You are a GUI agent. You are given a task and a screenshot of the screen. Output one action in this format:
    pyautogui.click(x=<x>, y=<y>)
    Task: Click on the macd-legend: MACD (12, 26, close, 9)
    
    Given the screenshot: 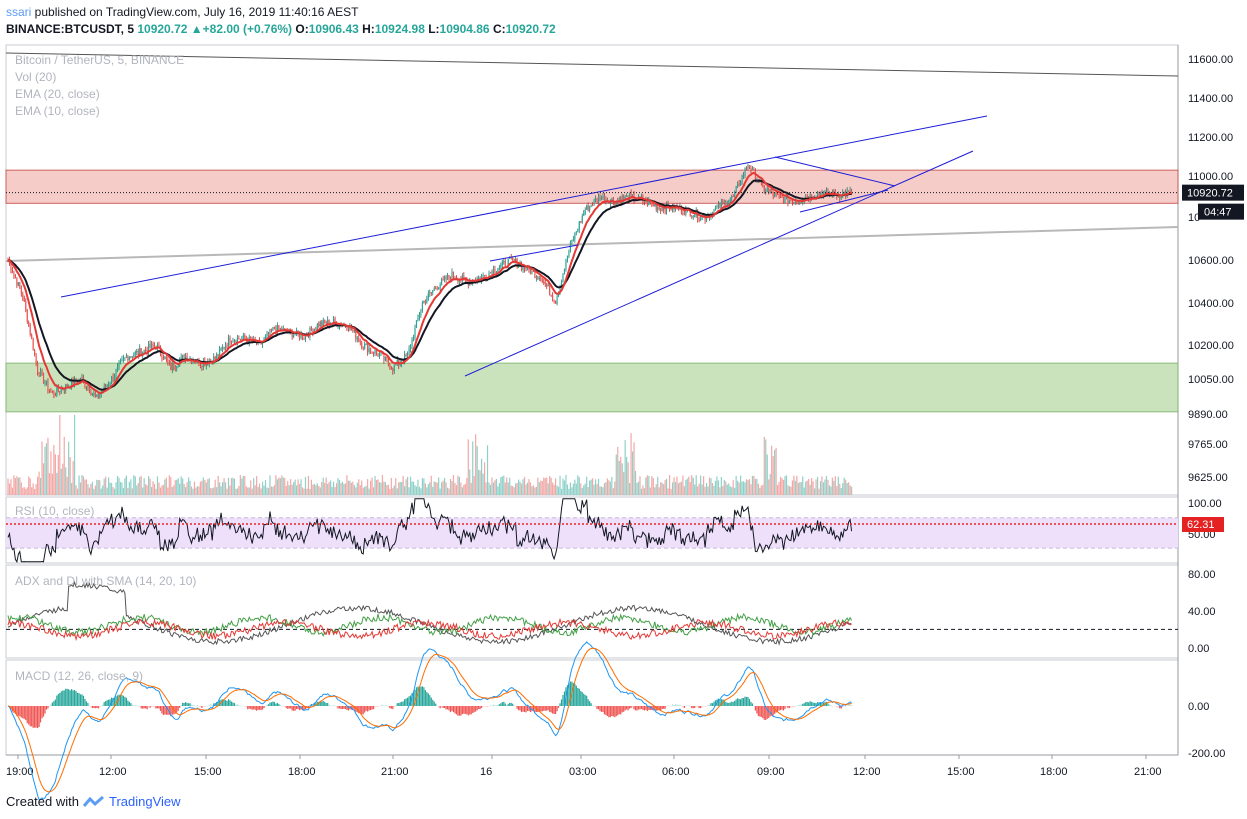 What is the action you would take?
    pyautogui.click(x=79, y=676)
    